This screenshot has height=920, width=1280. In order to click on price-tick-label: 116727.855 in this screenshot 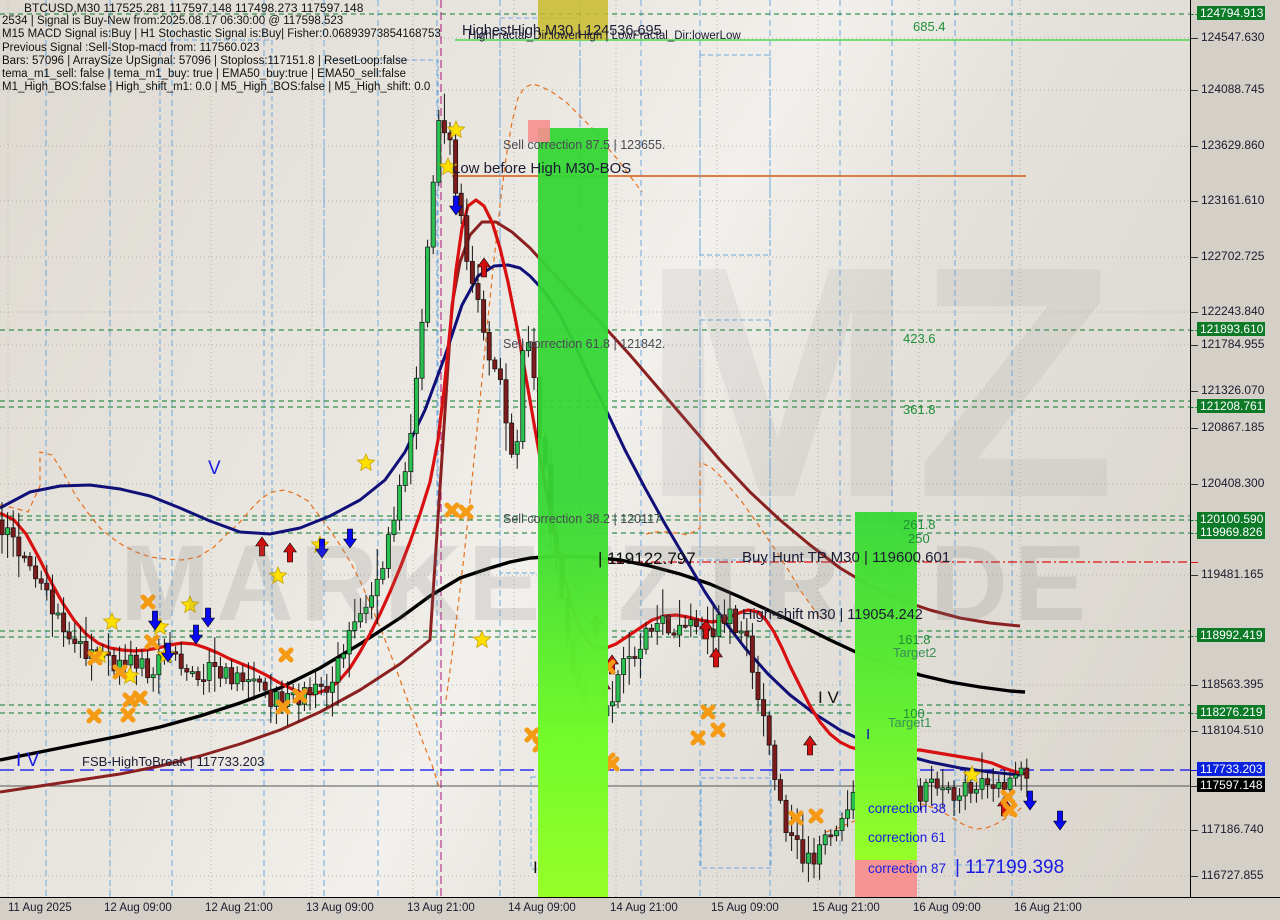, I will do `click(1232, 875)`.